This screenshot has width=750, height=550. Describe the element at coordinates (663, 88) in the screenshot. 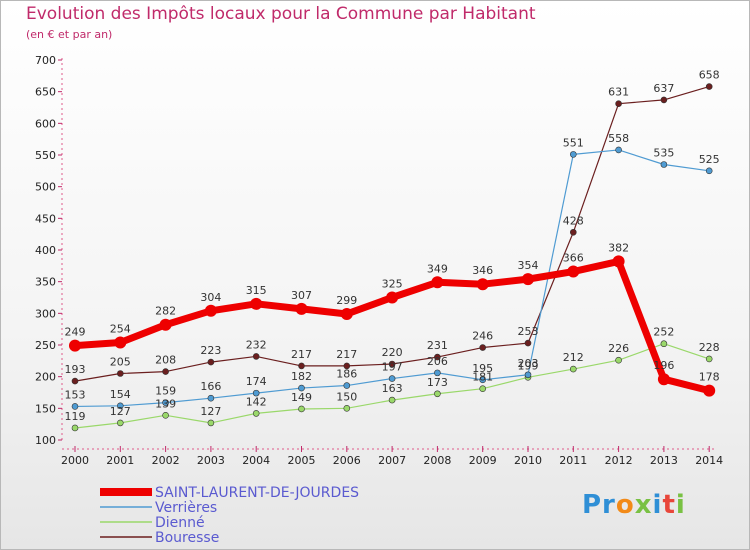

I see `data-label: 637` at that location.